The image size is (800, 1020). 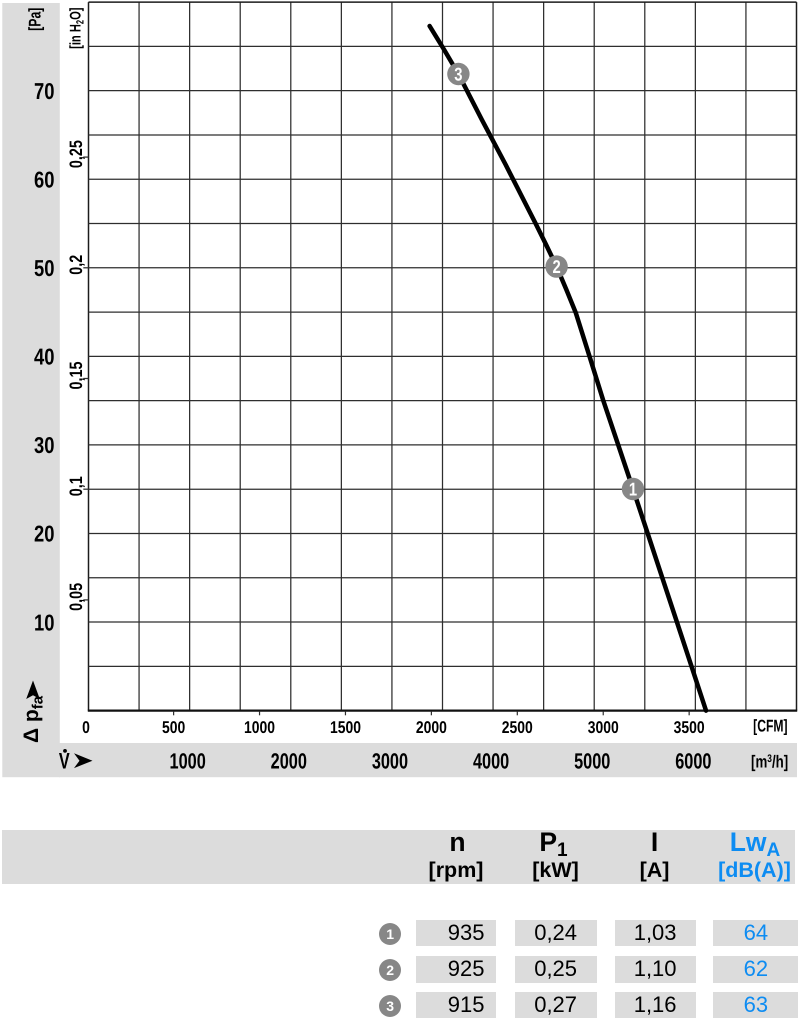 What do you see at coordinates (633, 489) in the screenshot?
I see `svg-text: 1` at bounding box center [633, 489].